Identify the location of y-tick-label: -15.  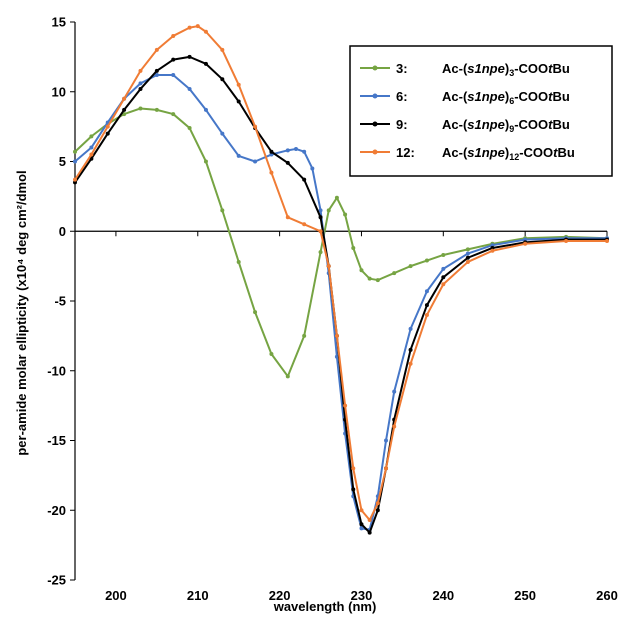
(56, 440).